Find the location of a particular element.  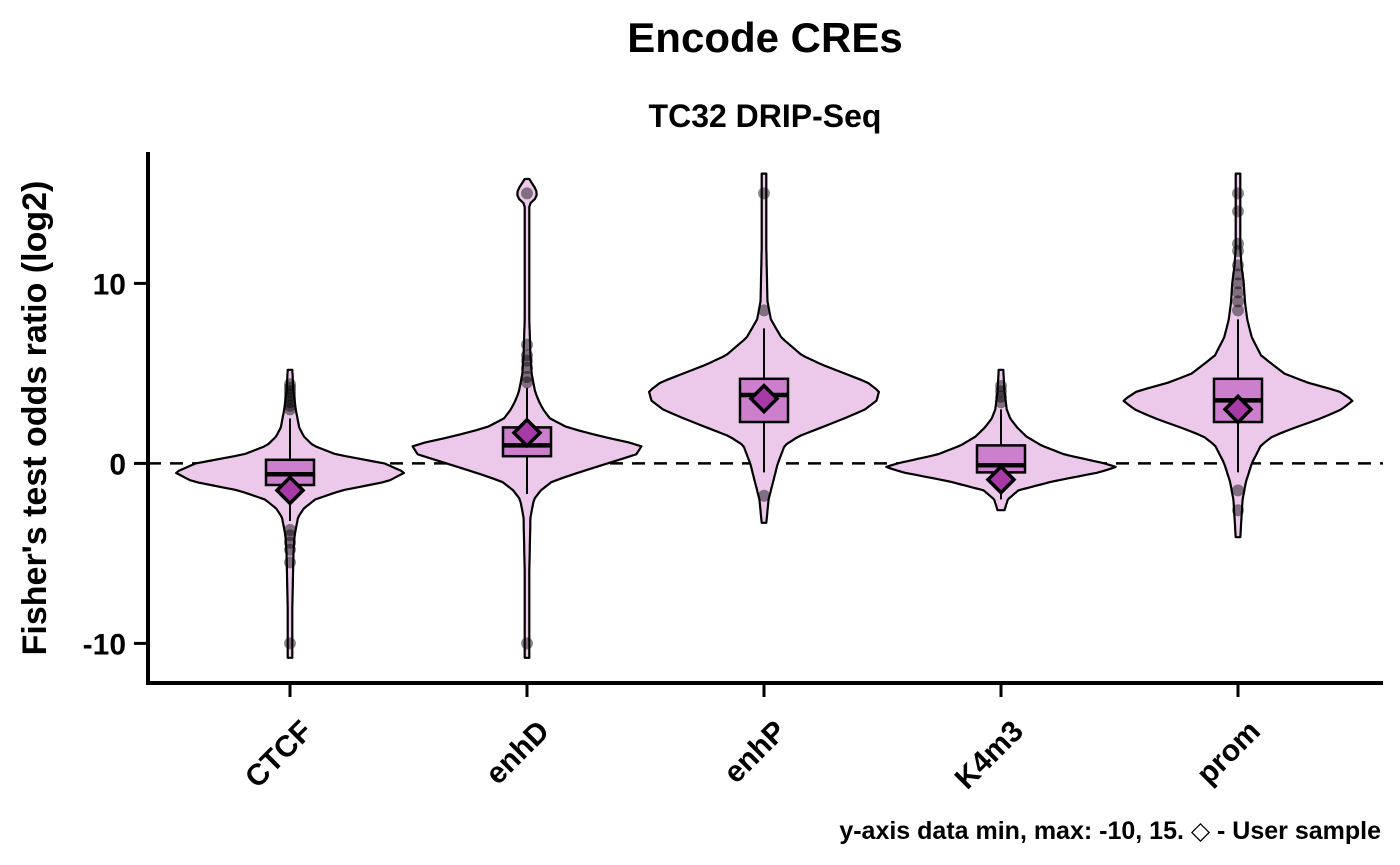

violin-group-ctcf is located at coordinates (290, 513).